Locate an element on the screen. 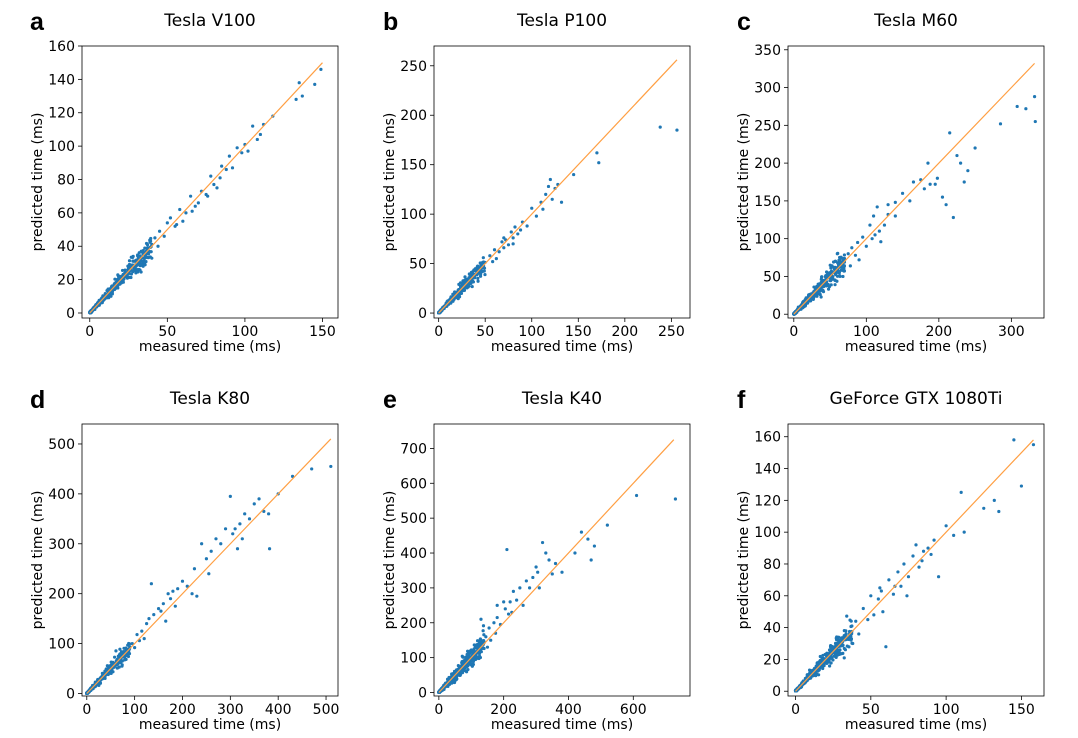 The image size is (1078, 738). y-tick-label: 300 is located at coordinates (767, 89).